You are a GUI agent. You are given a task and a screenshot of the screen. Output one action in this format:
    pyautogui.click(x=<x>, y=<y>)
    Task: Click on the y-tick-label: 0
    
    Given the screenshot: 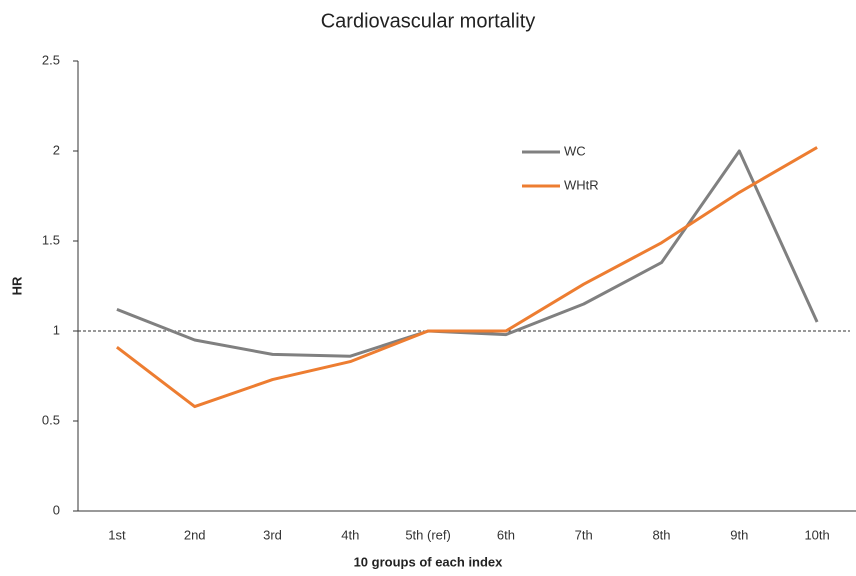 What is the action you would take?
    pyautogui.click(x=56, y=509)
    